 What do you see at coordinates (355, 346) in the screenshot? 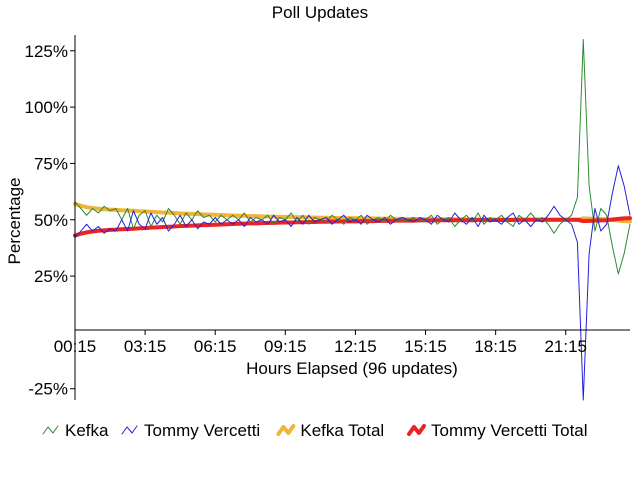
I see `x-tick-label: 12:15` at bounding box center [355, 346].